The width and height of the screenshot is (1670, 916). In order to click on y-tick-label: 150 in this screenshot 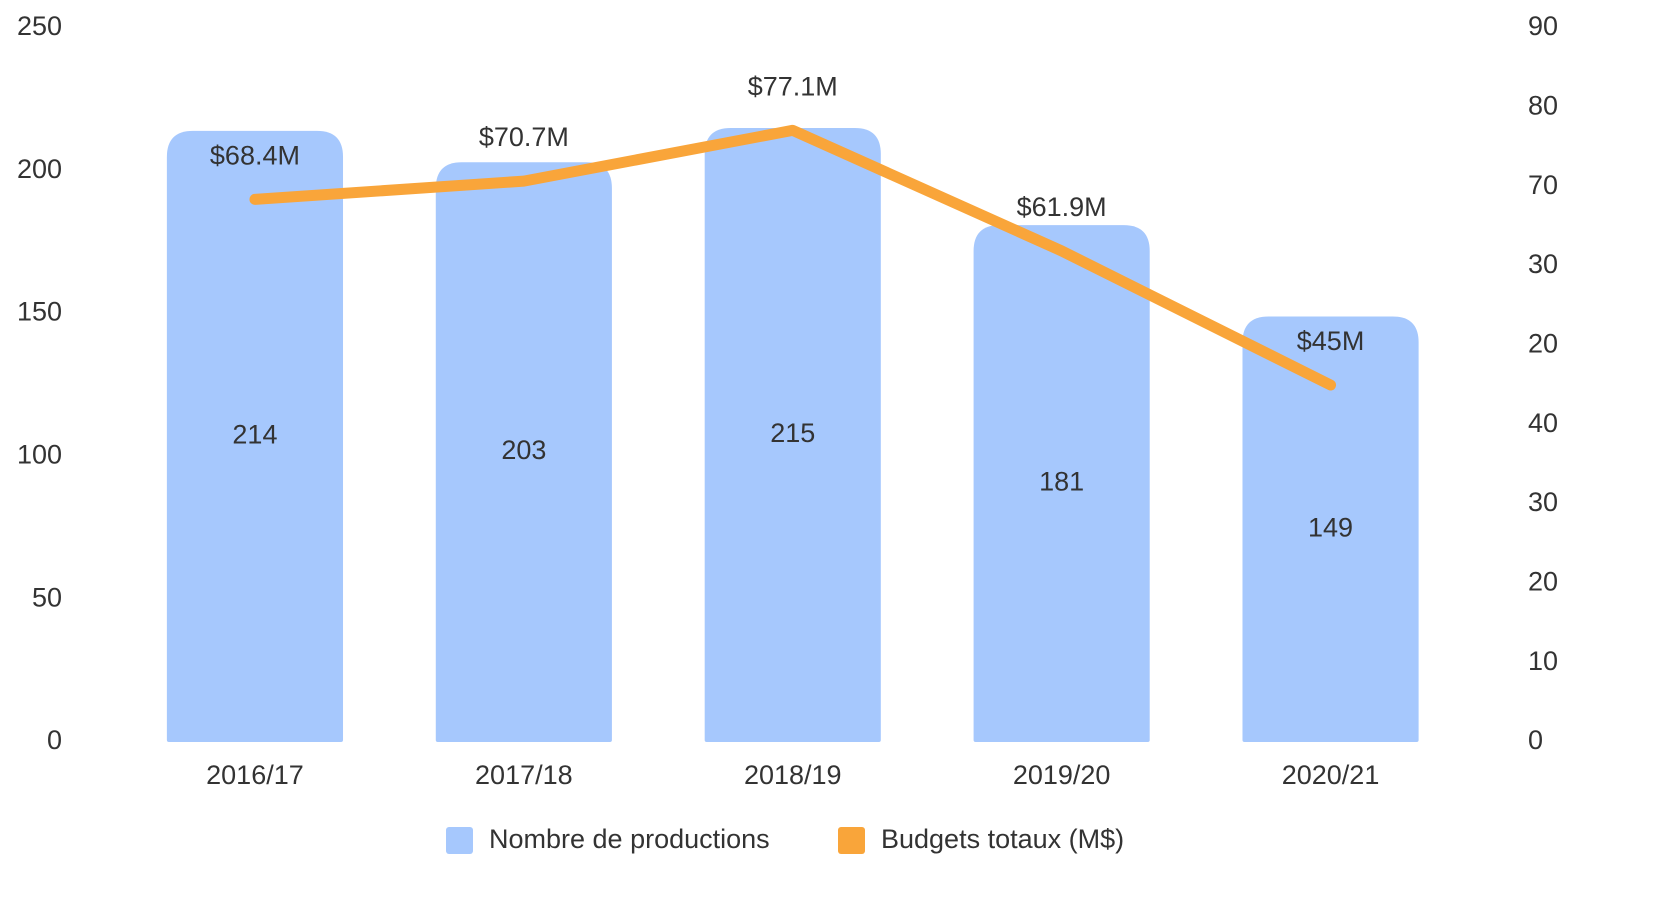, I will do `click(39, 312)`.